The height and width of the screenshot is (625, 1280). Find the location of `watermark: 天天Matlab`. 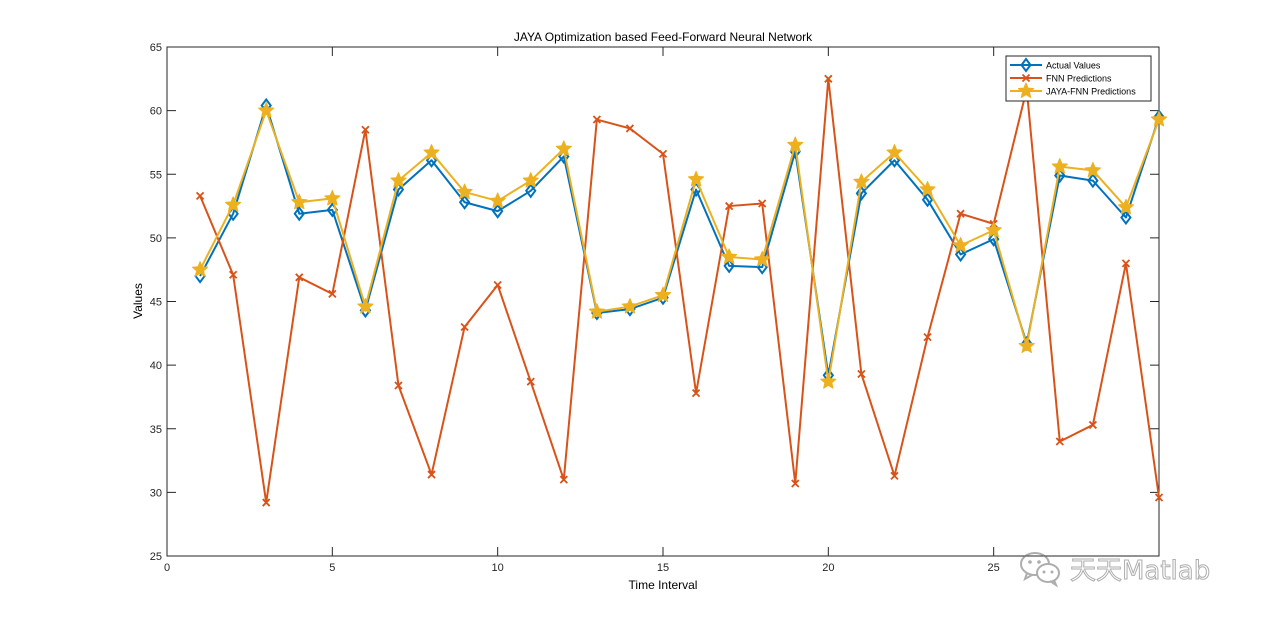

watermark: 天天Matlab is located at coordinates (1114, 568).